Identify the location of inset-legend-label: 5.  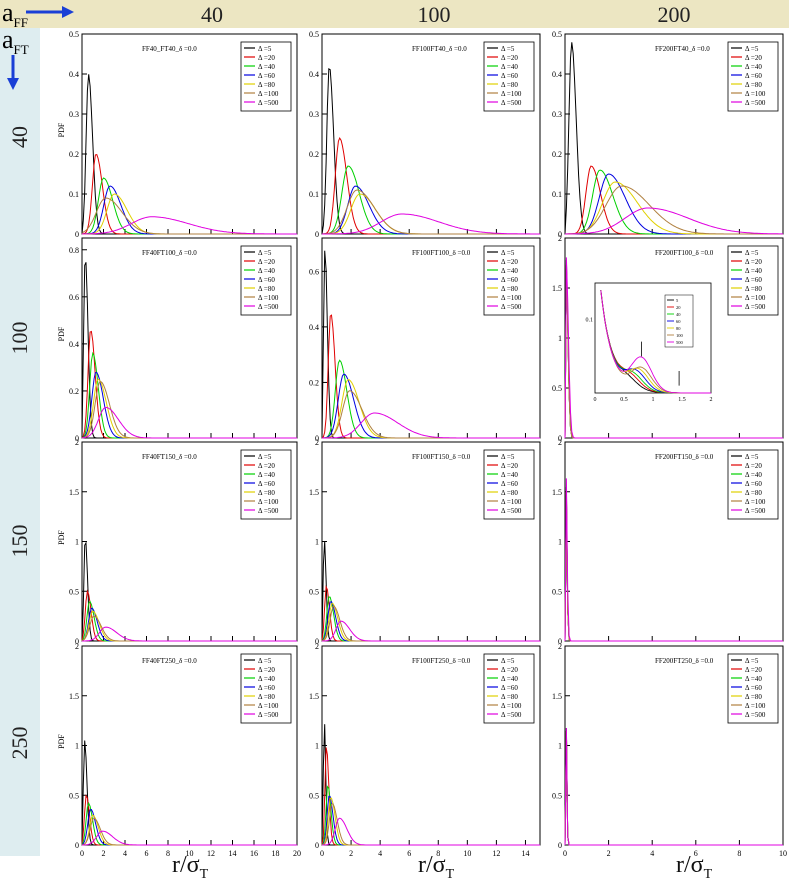
(677, 300).